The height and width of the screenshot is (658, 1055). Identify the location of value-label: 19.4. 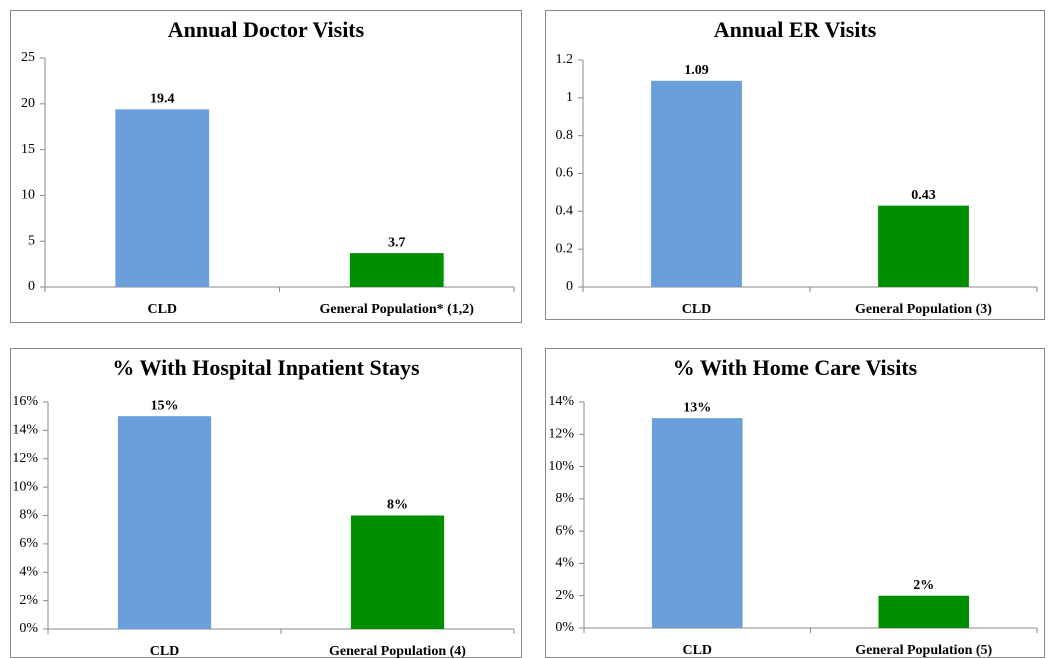
(162, 99).